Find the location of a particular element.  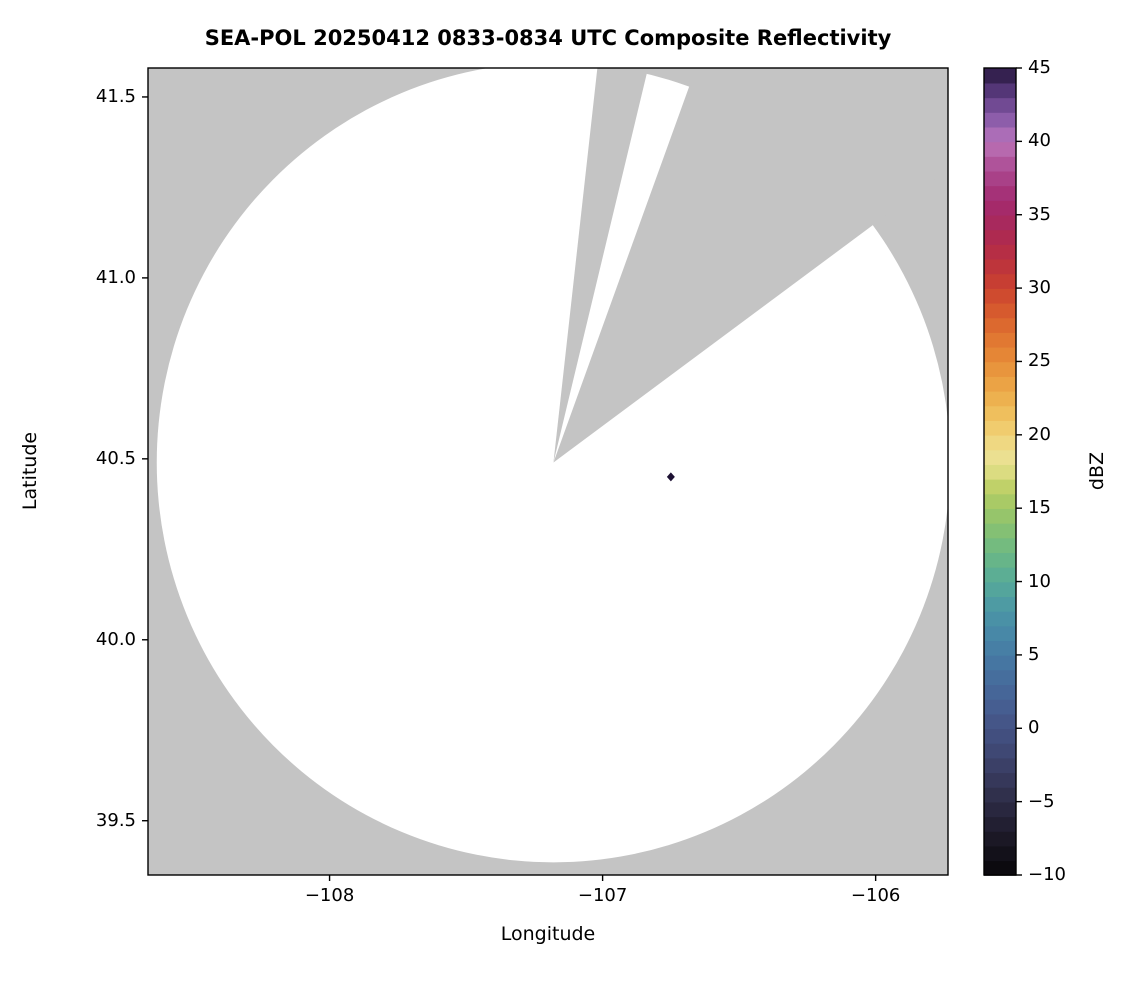

colorbar-tick-label: 25 is located at coordinates (1039, 361).